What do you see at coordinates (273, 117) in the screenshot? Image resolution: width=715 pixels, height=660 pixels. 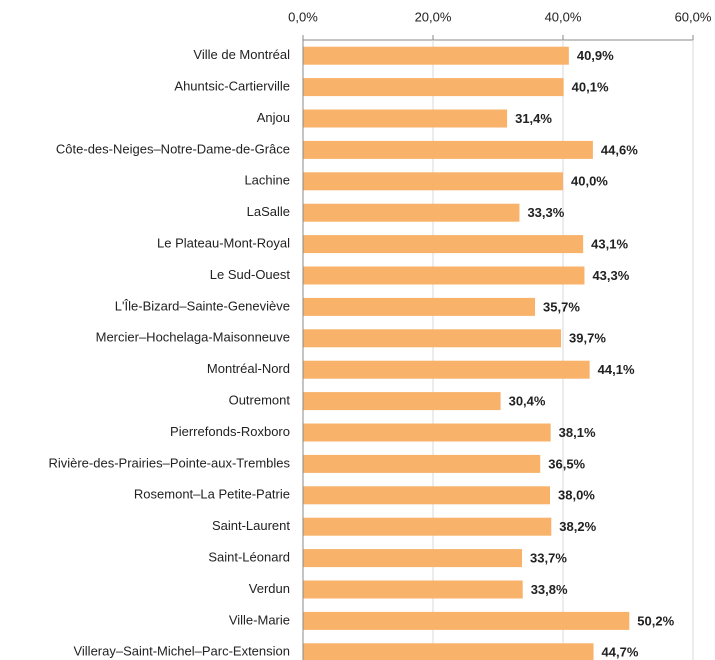 I see `y-tick-label: Anjou` at bounding box center [273, 117].